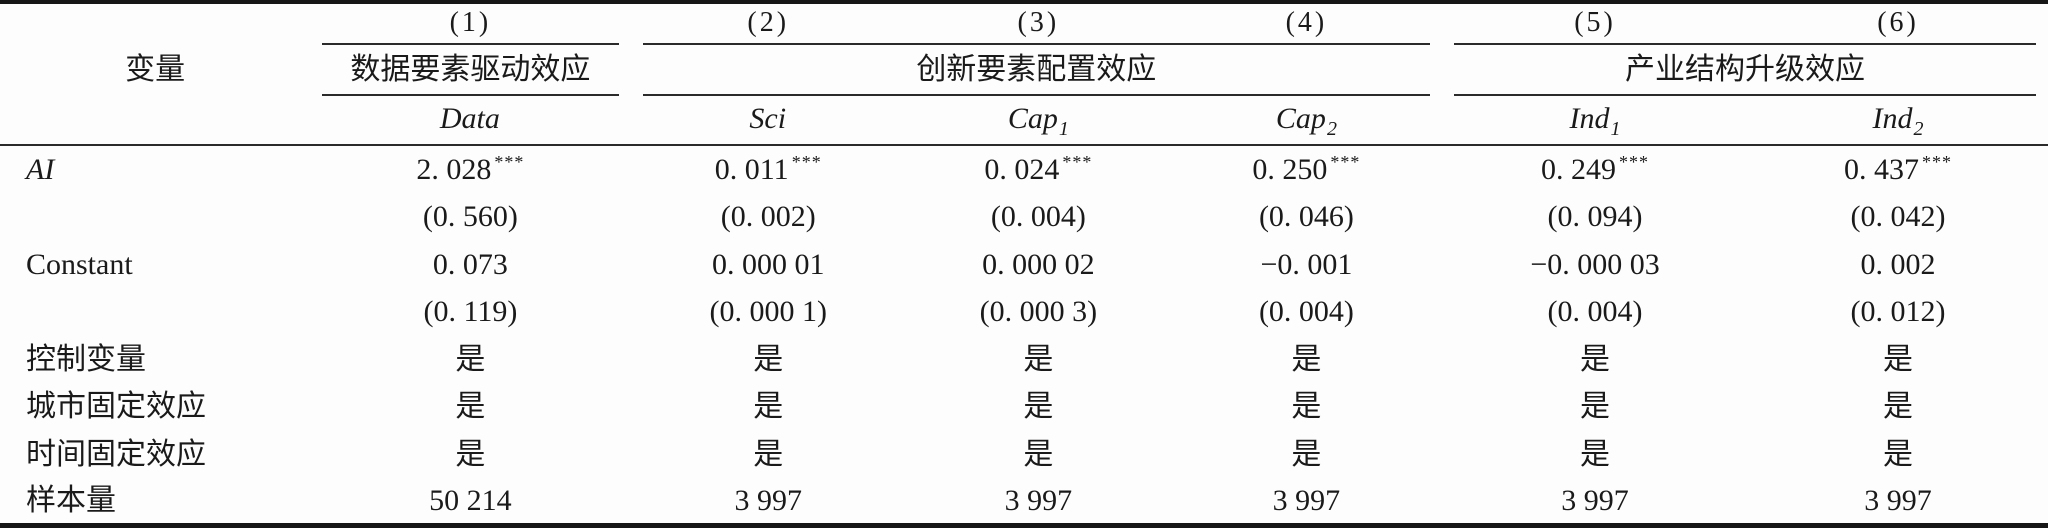 This screenshot has height=528, width=2048. Describe the element at coordinates (469, 118) in the screenshot. I see `var-name: Data` at that location.